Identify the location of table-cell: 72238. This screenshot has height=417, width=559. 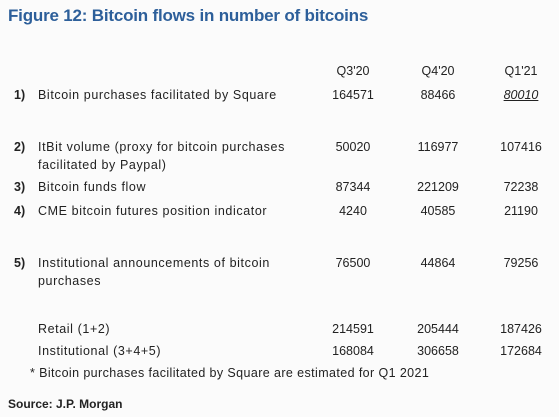
(521, 187).